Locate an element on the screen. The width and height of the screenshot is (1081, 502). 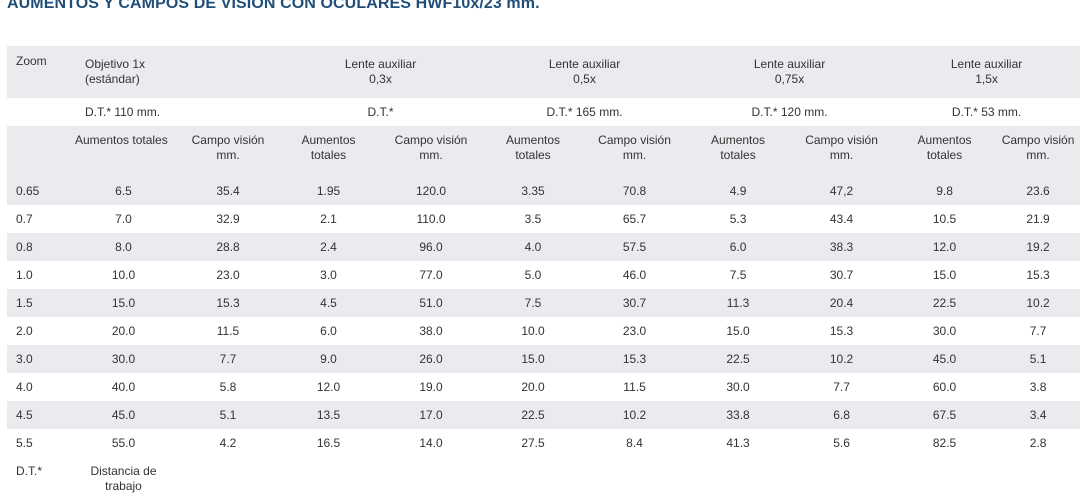
campo-cell: 96.0 is located at coordinates (431, 247).